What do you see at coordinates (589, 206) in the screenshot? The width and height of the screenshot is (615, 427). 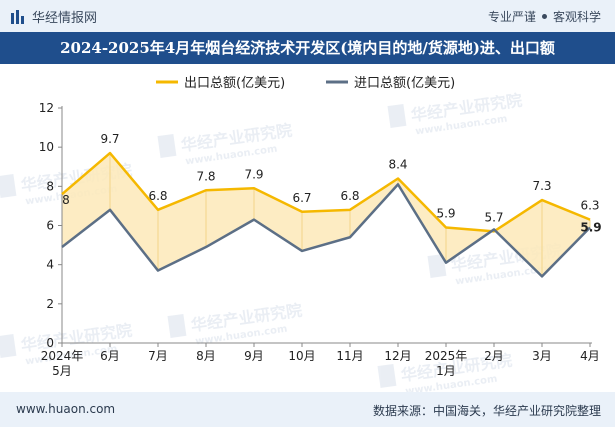 I see `export-data-label: 6.3` at bounding box center [589, 206].